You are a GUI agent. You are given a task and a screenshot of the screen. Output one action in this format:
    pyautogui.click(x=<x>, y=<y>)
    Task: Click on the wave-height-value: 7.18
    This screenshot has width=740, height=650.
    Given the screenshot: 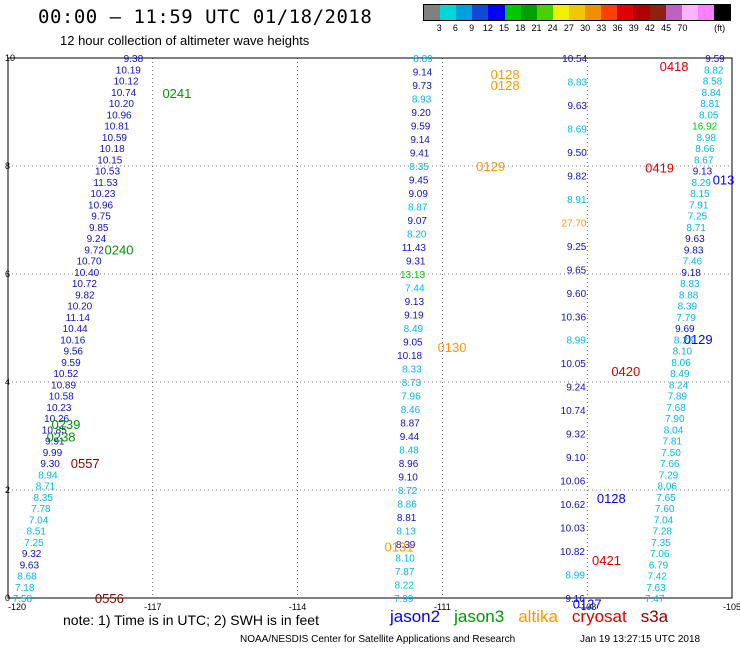 What is the action you would take?
    pyautogui.click(x=25, y=588)
    